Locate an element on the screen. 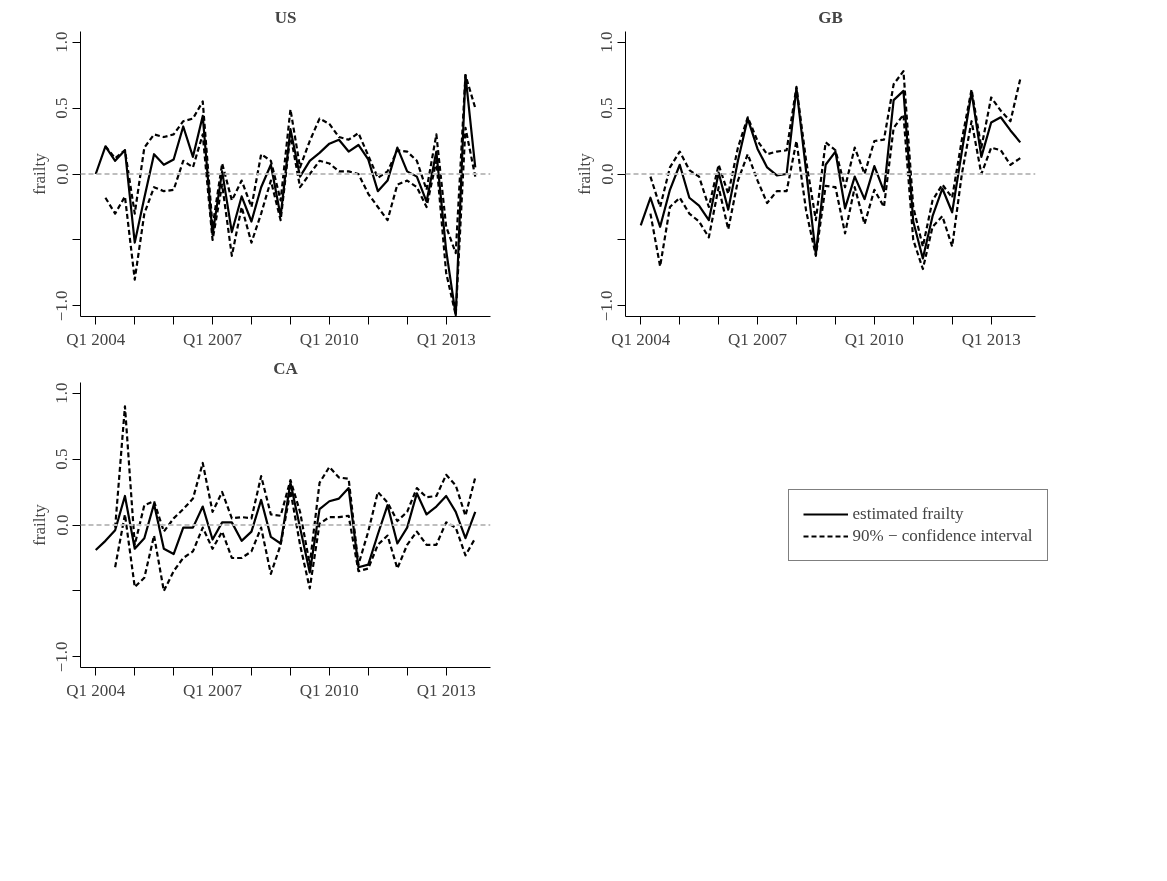 This screenshot has width=1167, height=881. chart-title: GB is located at coordinates (830, 17).